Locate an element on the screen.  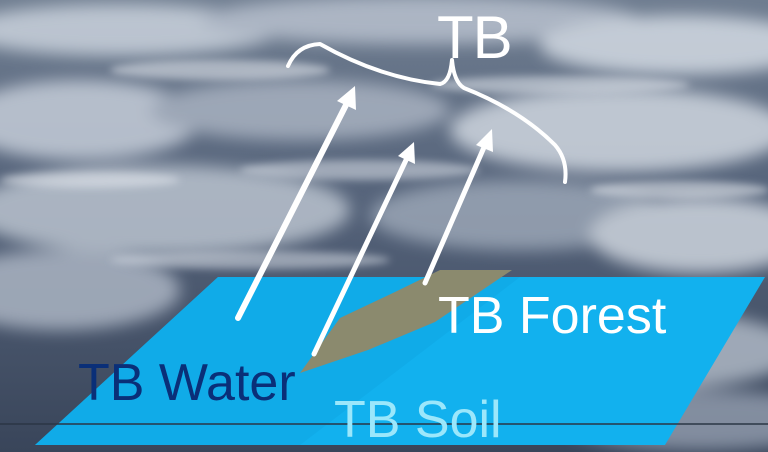
tb-soil-label: TB Soil is located at coordinates (418, 420).